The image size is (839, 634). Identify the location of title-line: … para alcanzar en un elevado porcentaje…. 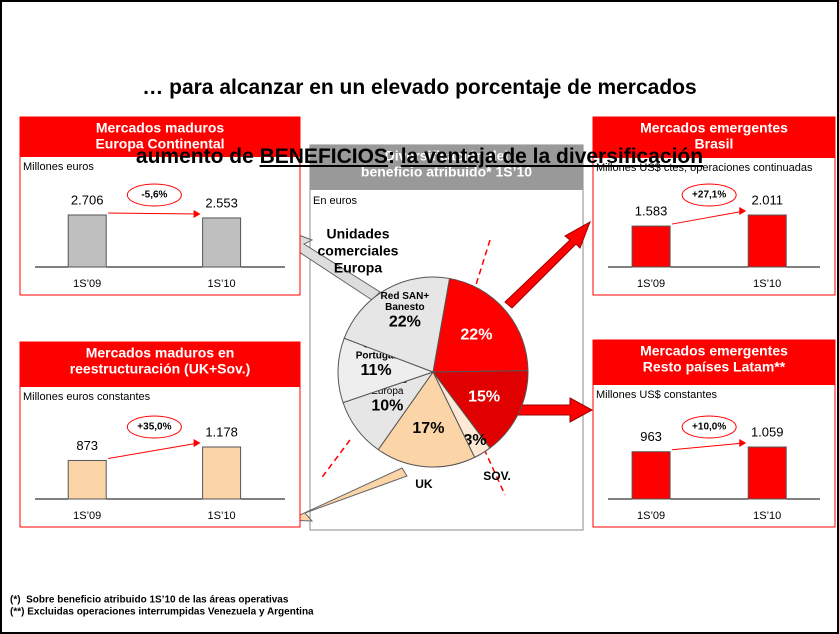
(419, 87).